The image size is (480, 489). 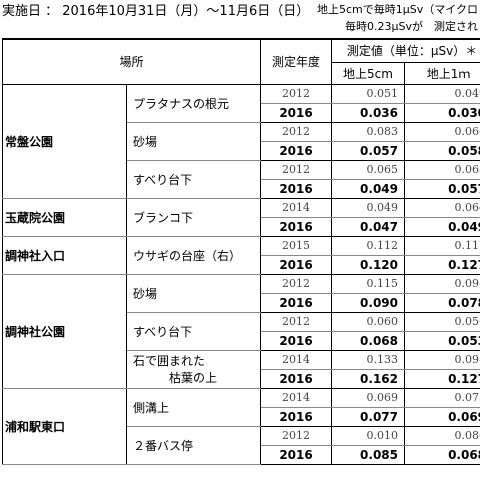 I want to click on value-1m: 0.111, so click(x=442, y=246).